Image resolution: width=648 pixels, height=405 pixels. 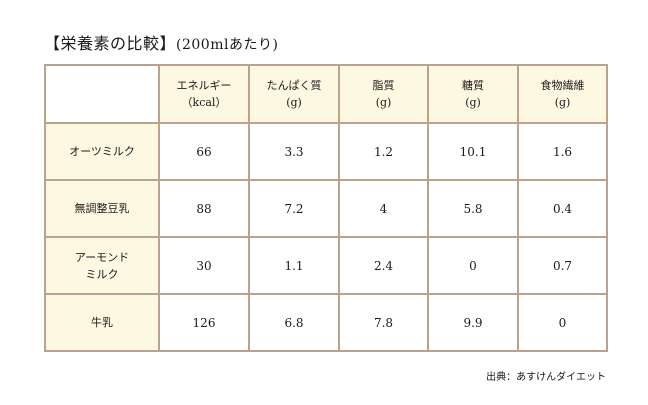 I want to click on table-row-soy-milk: 無調整豆乳 88 7.2 4 5.8 0.4, so click(x=326, y=208).